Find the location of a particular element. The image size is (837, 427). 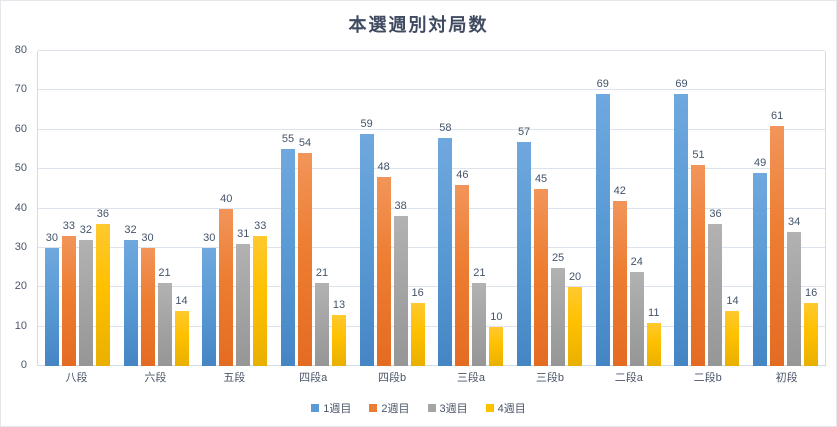

bar-2週目-八段: 33 is located at coordinates (68, 293).